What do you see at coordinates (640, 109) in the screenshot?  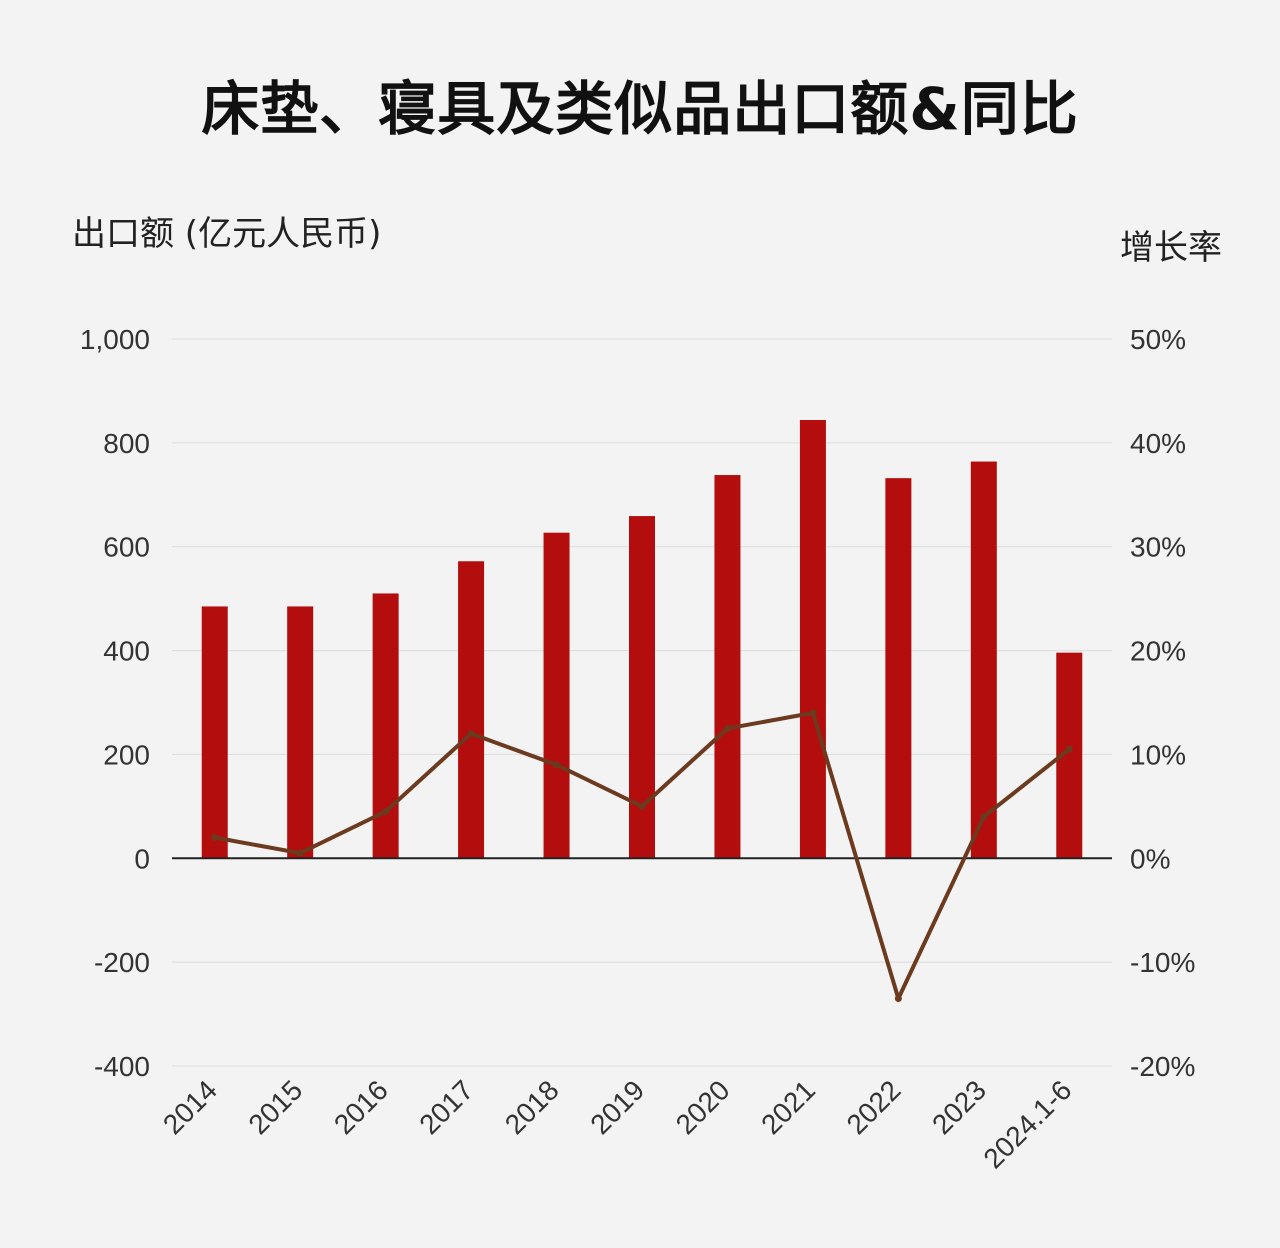 I see `chart-title: 床垫、寝具及类似品出口额&同比` at bounding box center [640, 109].